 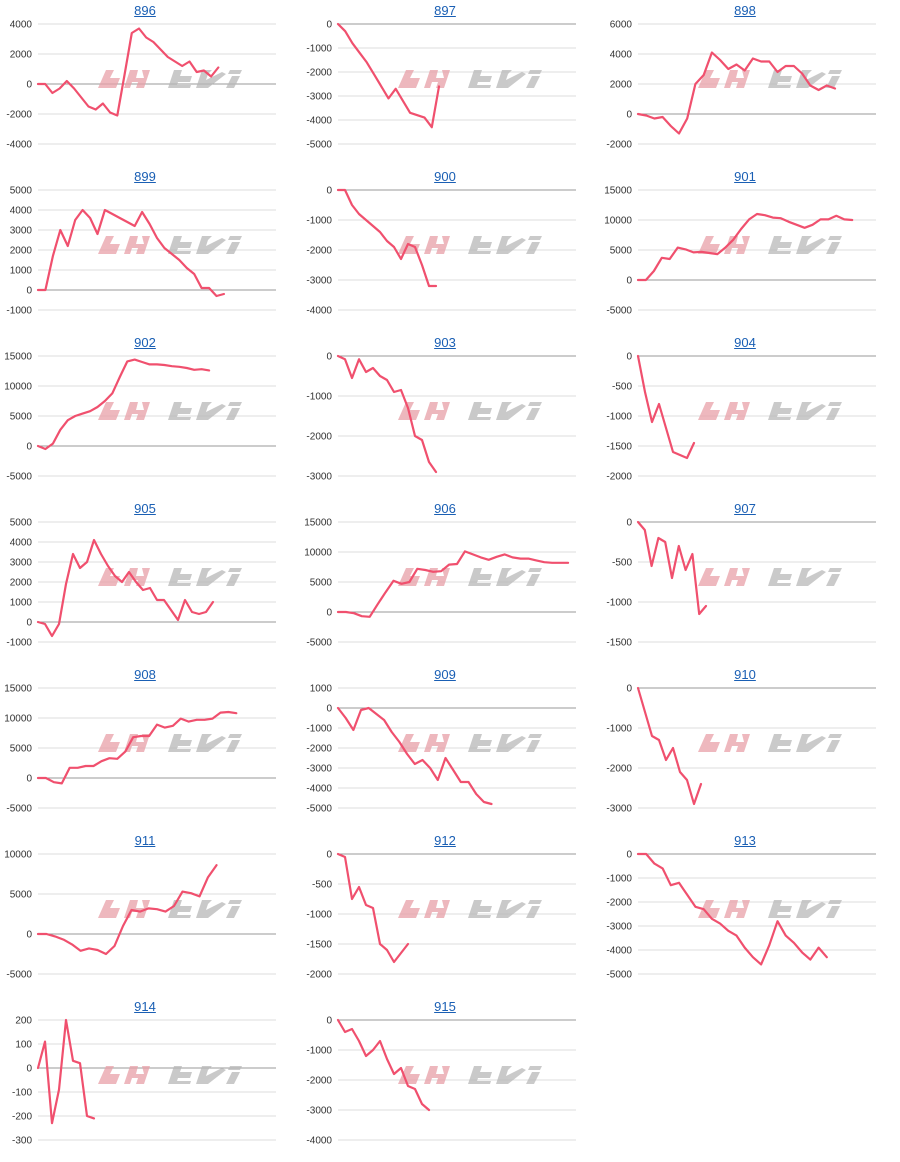 I want to click on chart-title-link: 913, so click(x=745, y=840).